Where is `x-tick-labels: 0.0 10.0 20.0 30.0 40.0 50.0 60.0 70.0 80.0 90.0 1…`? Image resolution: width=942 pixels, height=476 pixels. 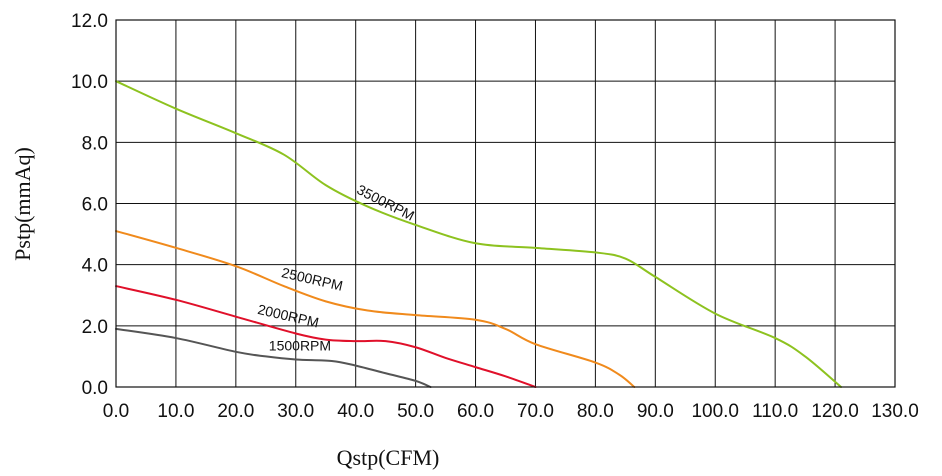 x-tick-labels: 0.0 10.0 20.0 30.0 40.0 50.0 60.0 70.0 80.0 90.0 1… is located at coordinates (511, 411).